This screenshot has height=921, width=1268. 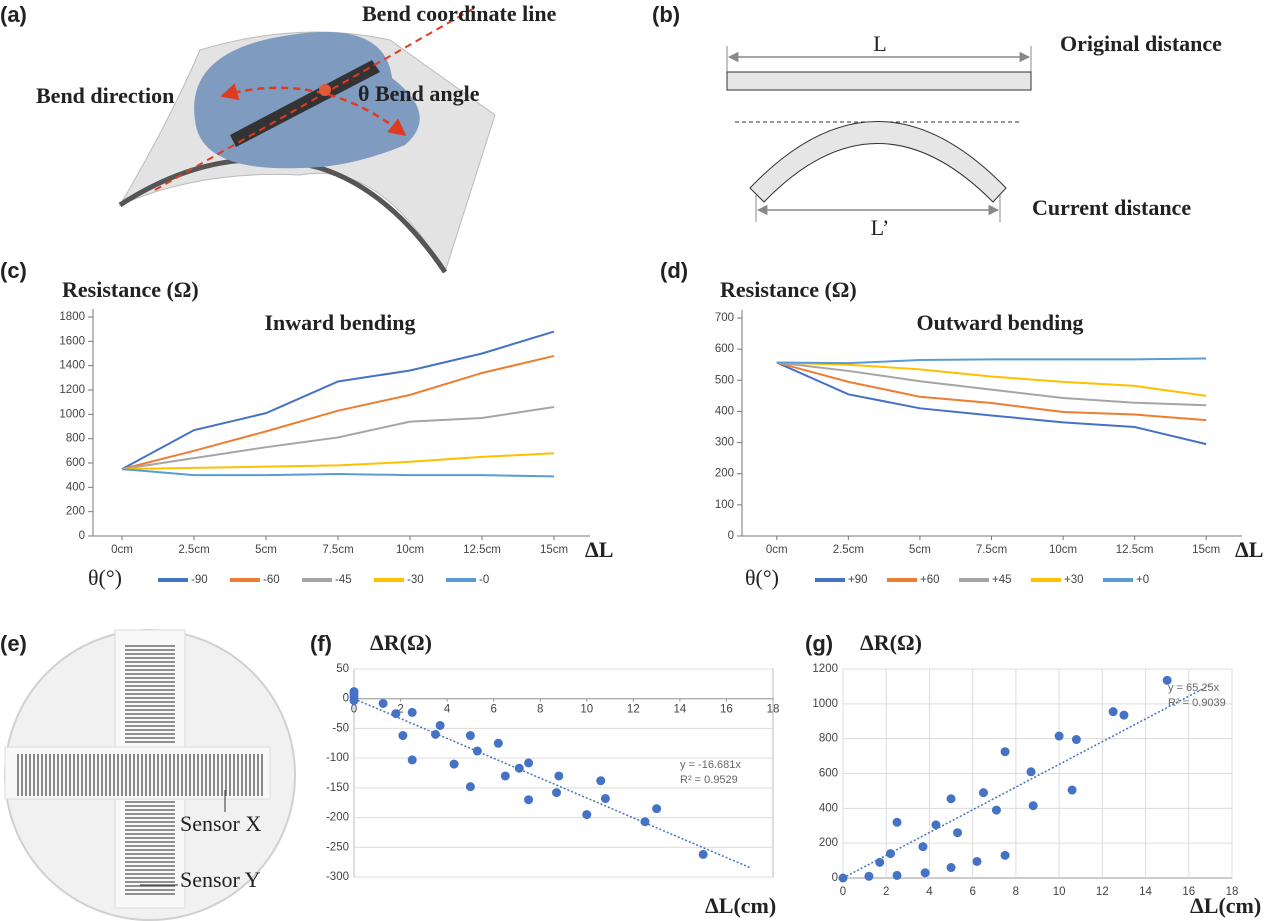 I want to click on legend-label: +90, so click(x=858, y=580).